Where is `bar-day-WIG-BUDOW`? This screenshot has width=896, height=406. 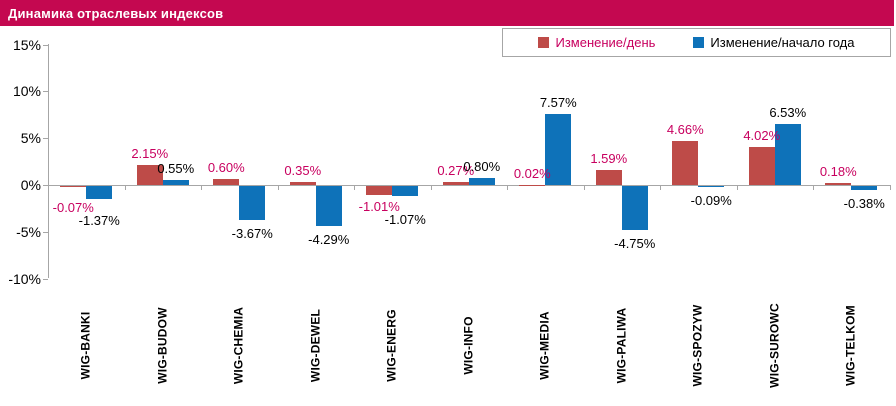
bar-day-WIG-BUDOW is located at coordinates (149, 174).